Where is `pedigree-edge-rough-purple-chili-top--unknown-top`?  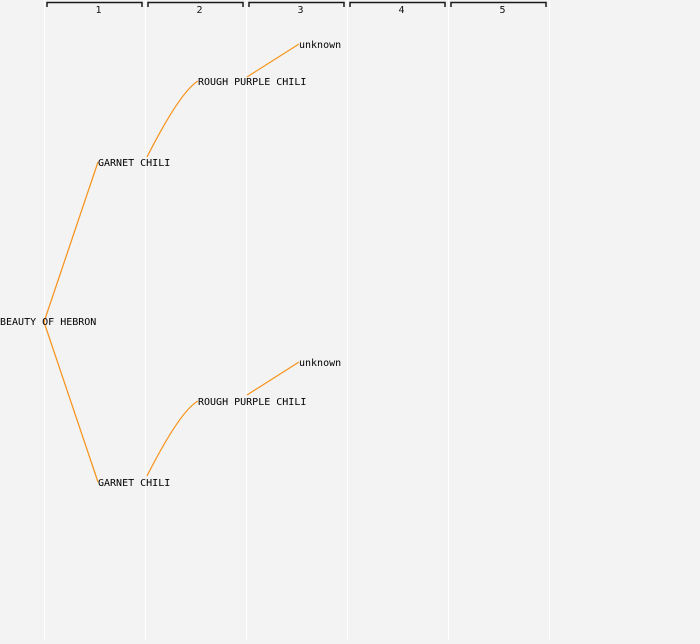
pedigree-edge-rough-purple-chili-top--unknown-top is located at coordinates (273, 60).